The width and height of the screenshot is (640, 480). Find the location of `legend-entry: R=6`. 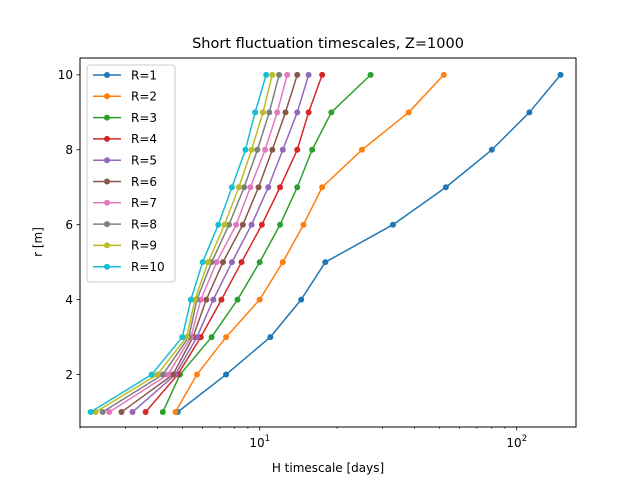

legend-entry: R=6 is located at coordinates (125, 182).